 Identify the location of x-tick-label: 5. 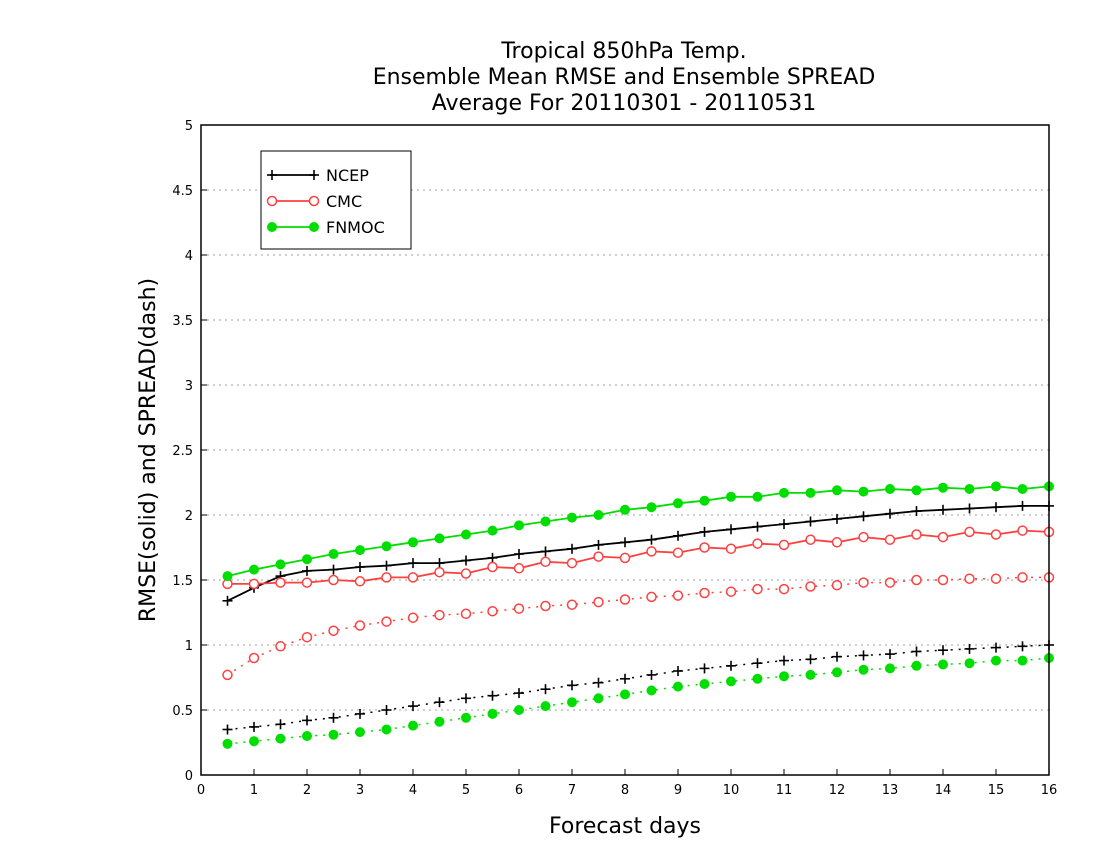
(466, 790).